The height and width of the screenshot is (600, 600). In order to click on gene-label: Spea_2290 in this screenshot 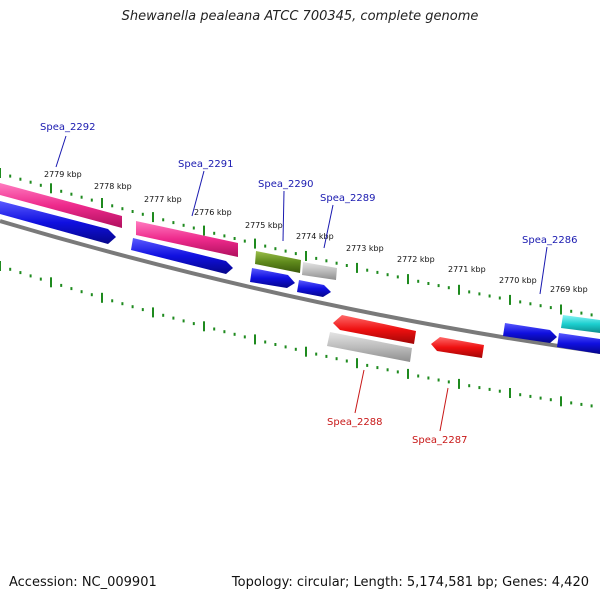, I will do `click(285, 184)`.